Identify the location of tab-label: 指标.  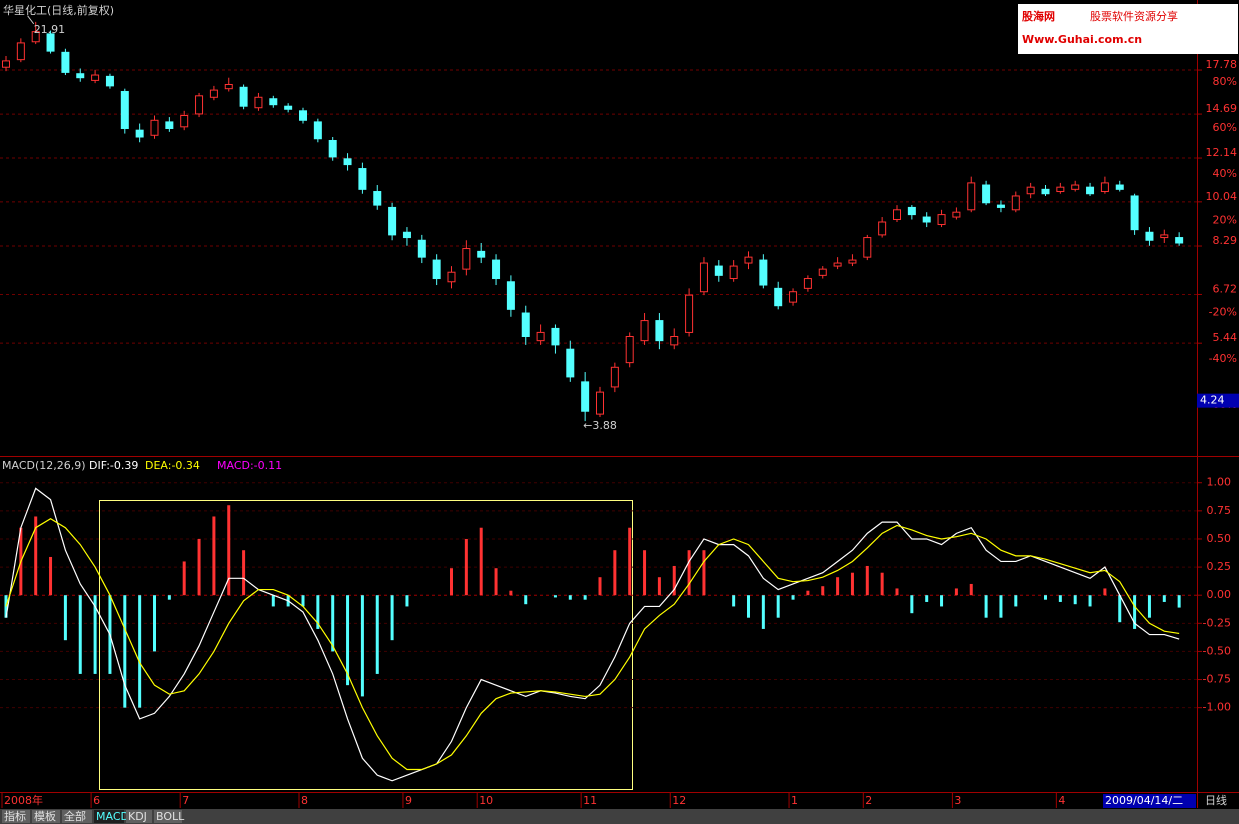
(15, 816).